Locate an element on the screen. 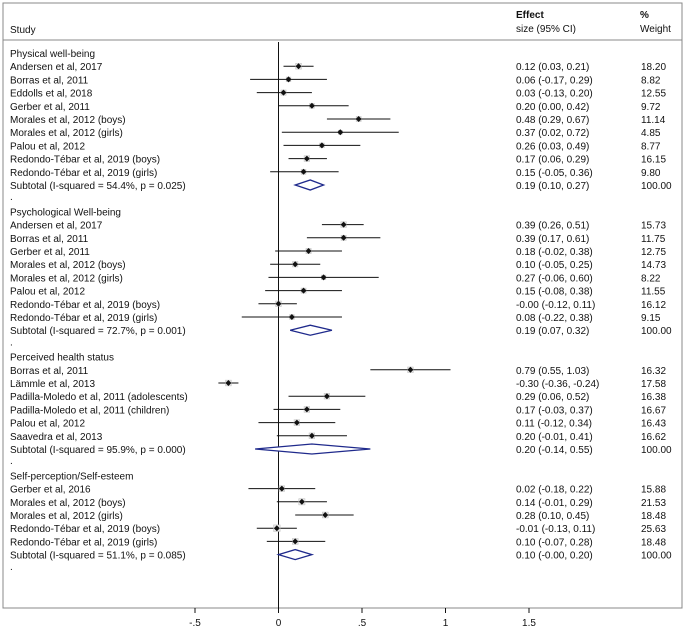 The width and height of the screenshot is (685, 633). group-2-study-1-weight-text: 15.73 is located at coordinates (653, 226).